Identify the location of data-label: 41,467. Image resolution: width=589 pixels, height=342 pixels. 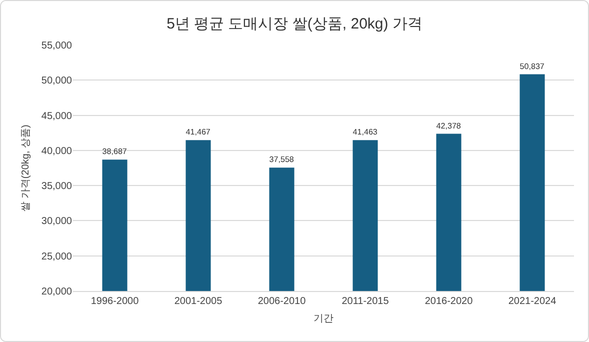
(198, 132).